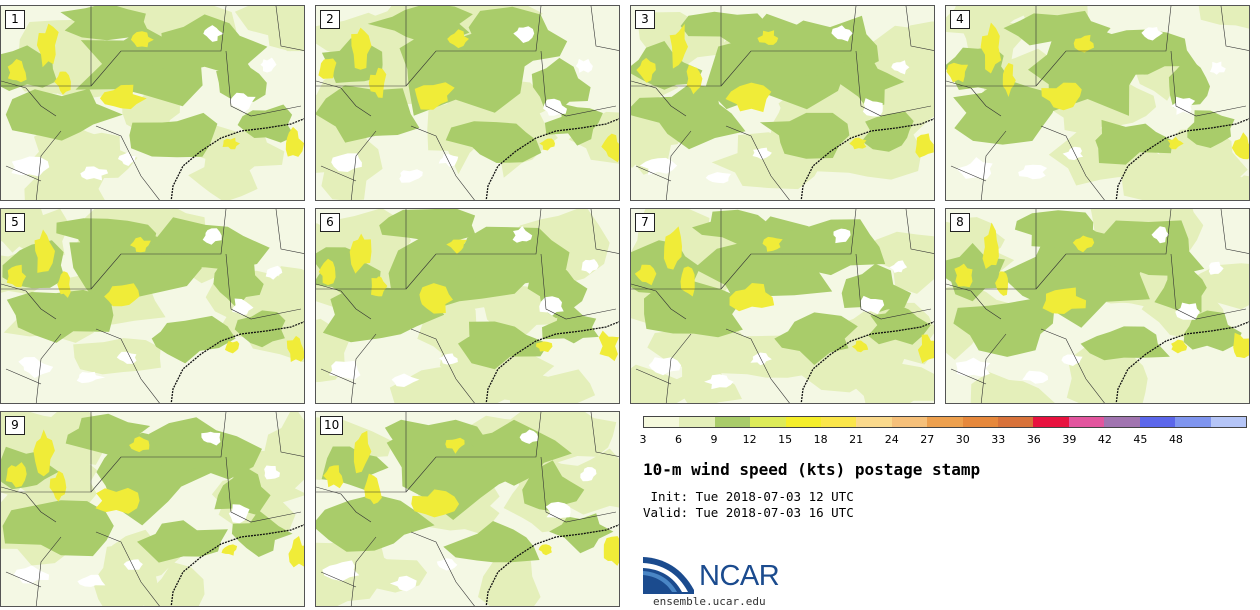 This screenshot has width=1260, height=610. Describe the element at coordinates (237, 159) in the screenshot. I see `coastline` at that location.